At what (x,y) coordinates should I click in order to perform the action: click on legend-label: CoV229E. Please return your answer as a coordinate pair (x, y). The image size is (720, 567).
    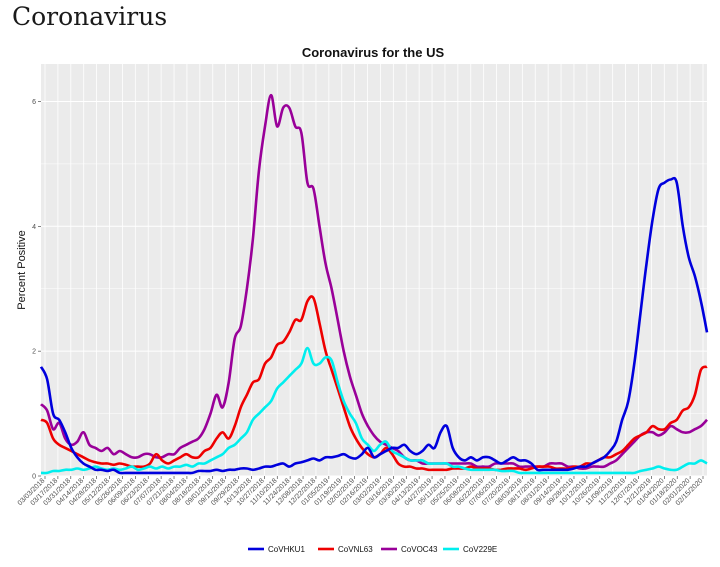
    Looking at the image, I should click on (480, 549).